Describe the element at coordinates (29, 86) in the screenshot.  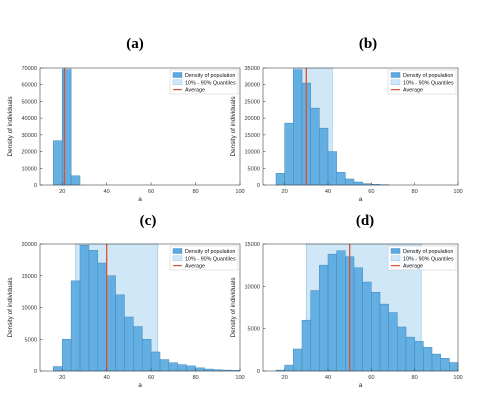
I see `y-tick-label: 60000` at that location.